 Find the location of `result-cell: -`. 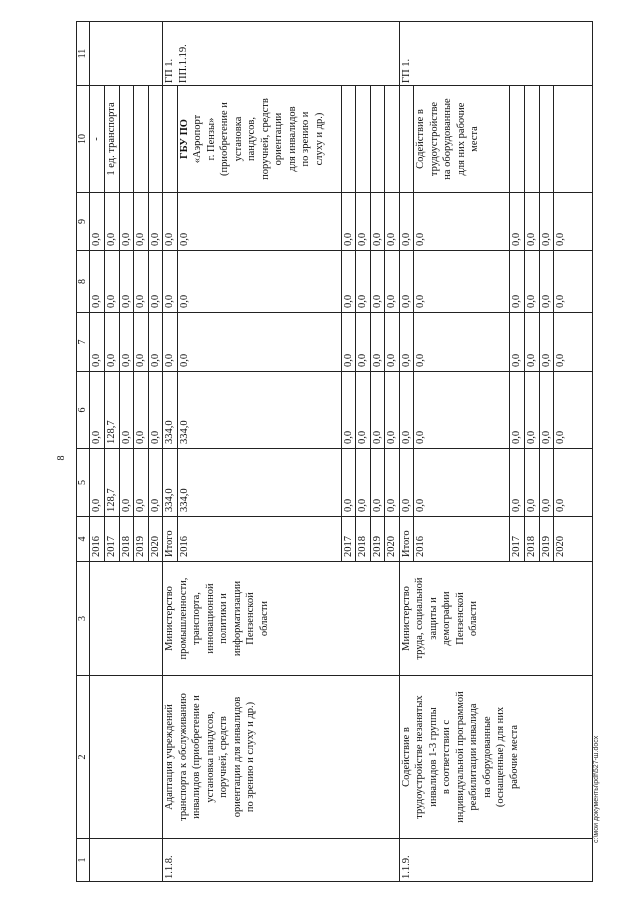

result-cell: - is located at coordinates (97, 139).